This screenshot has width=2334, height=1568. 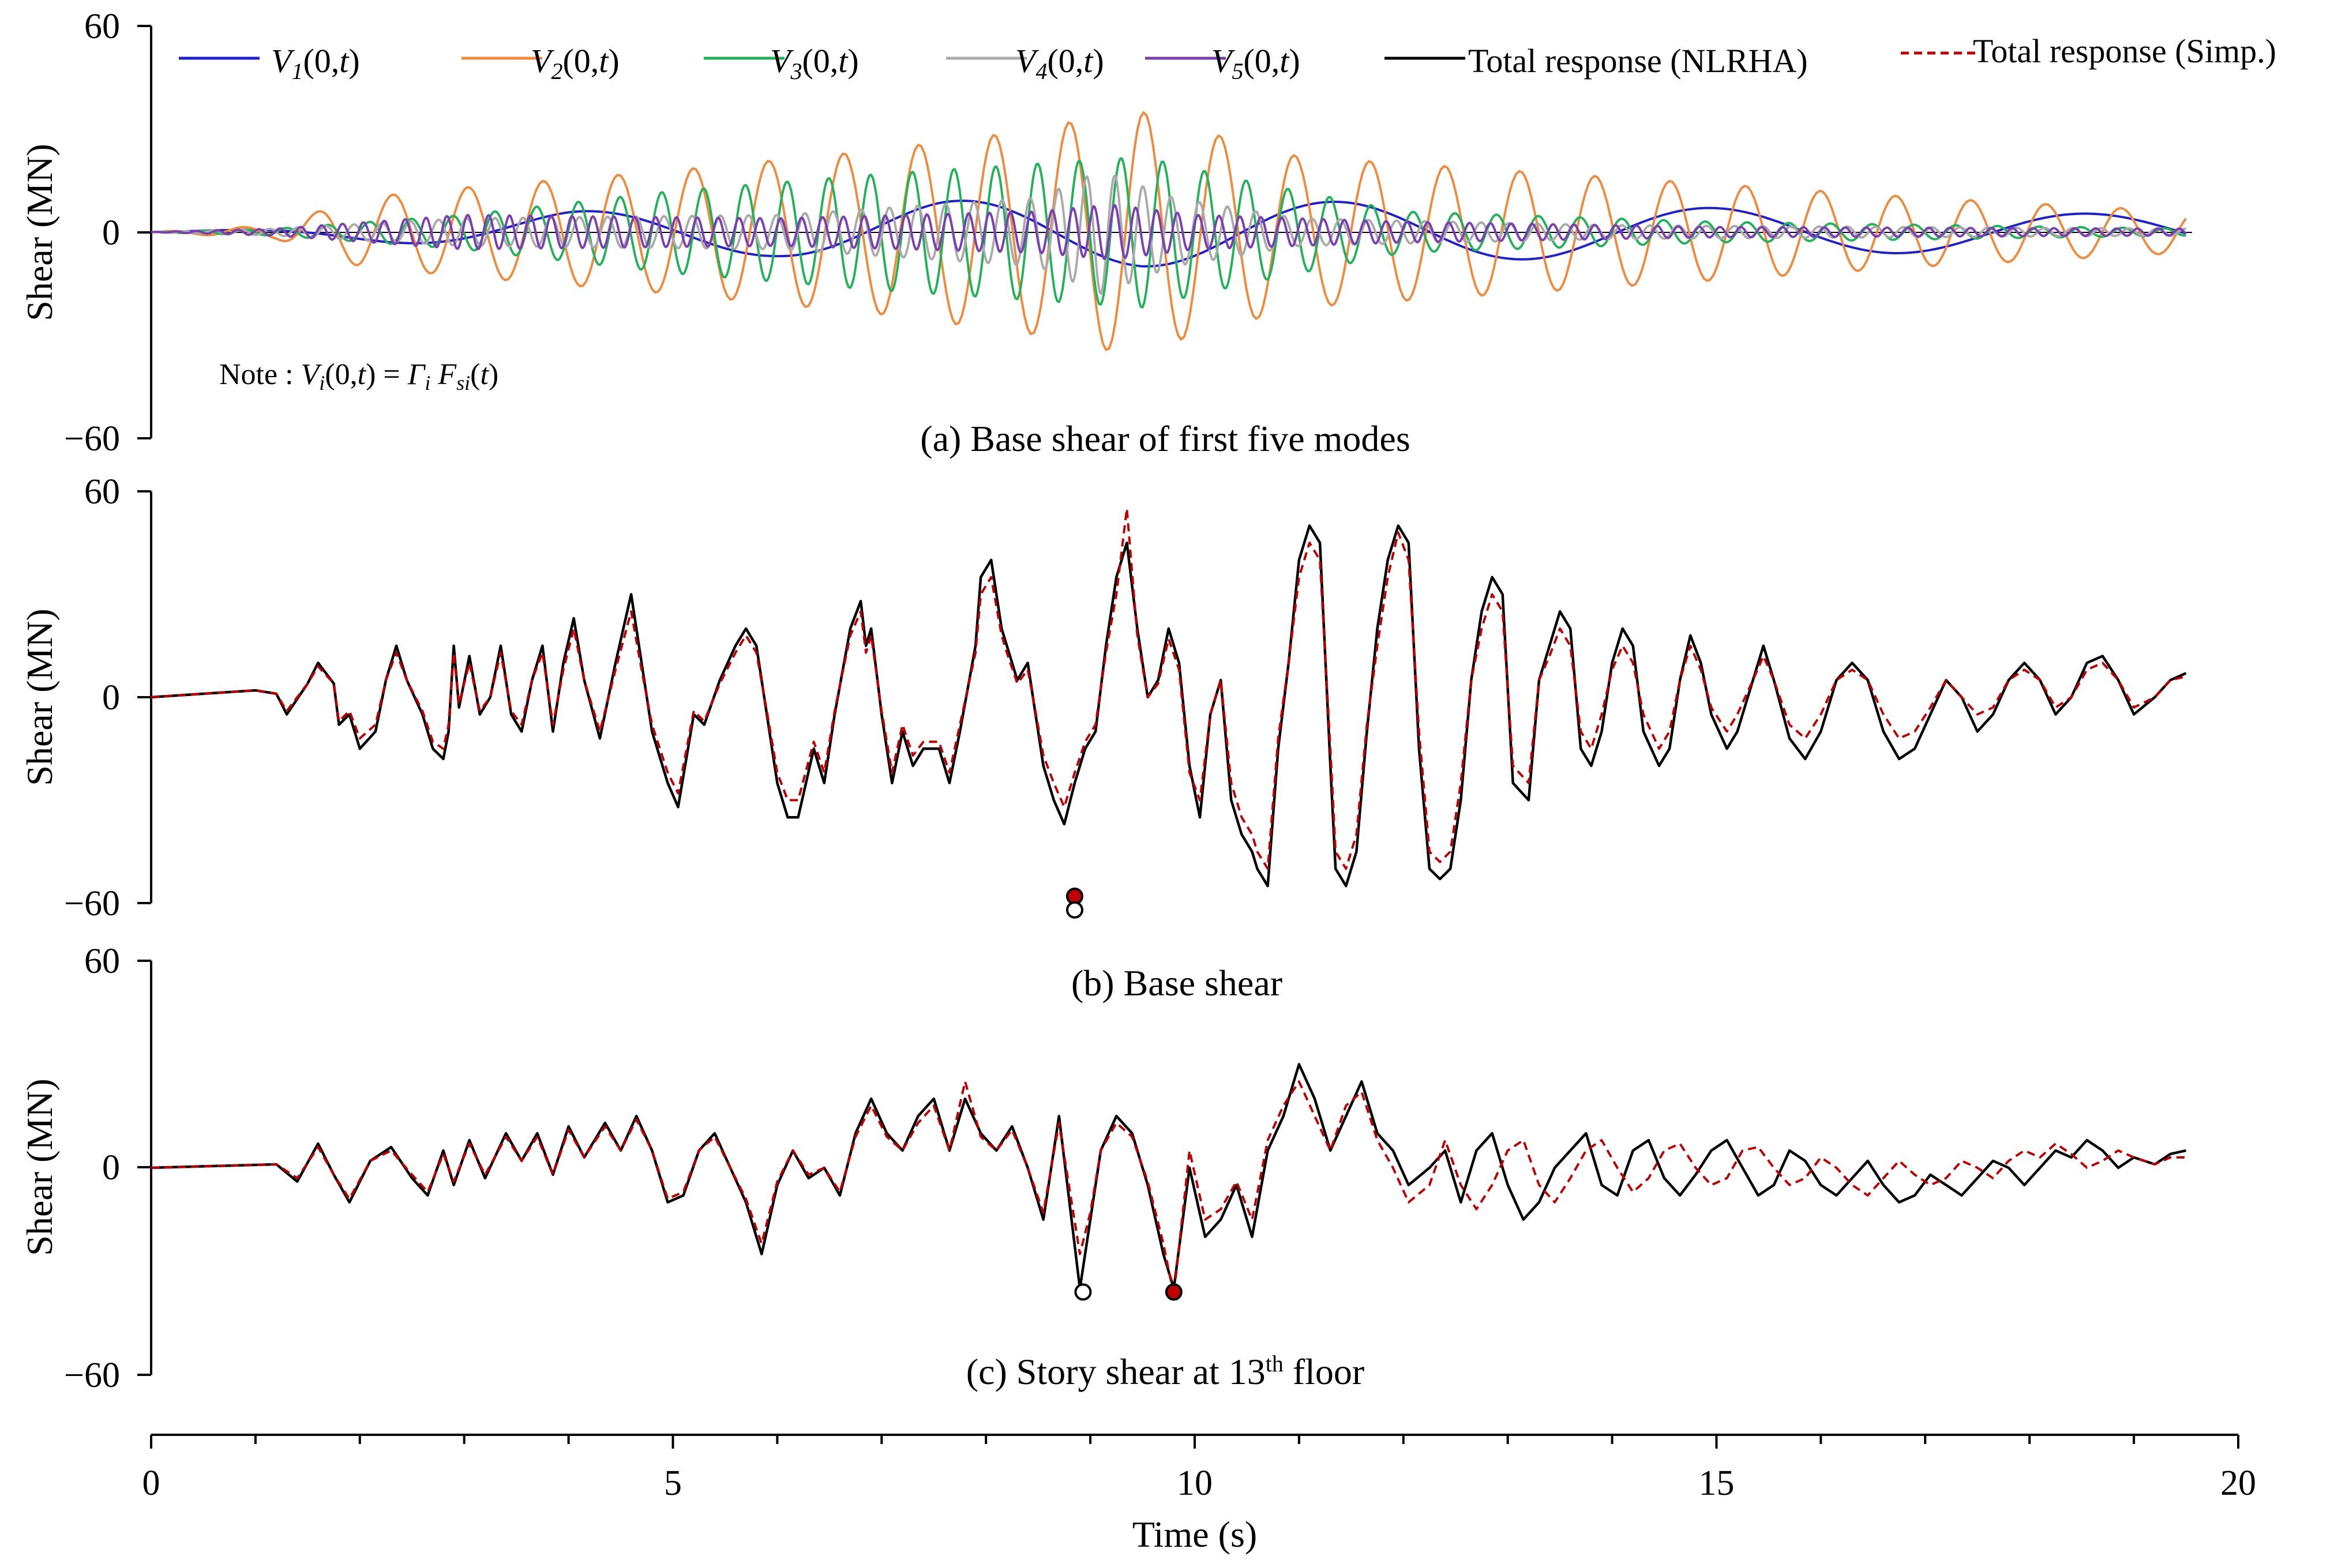 What do you see at coordinates (341, 375) in the screenshot?
I see `note-part: (0,` at bounding box center [341, 375].